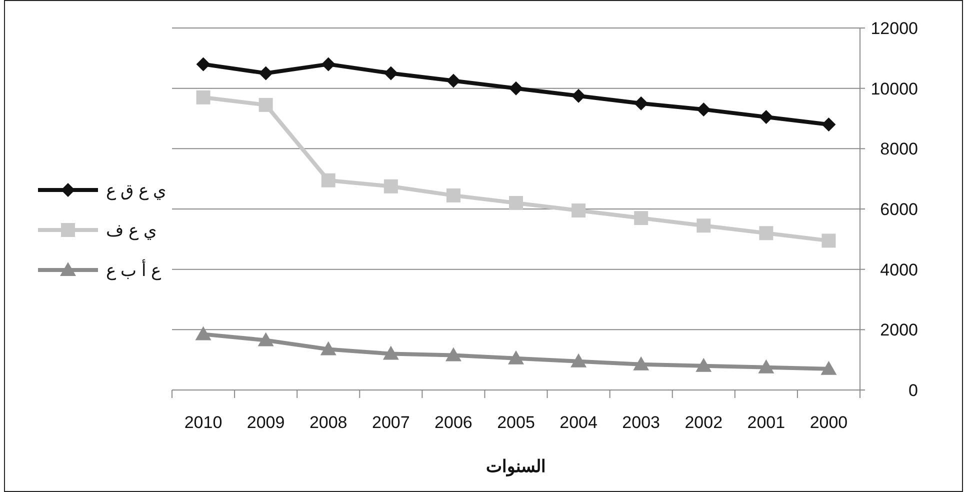  What do you see at coordinates (516, 467) in the screenshot?
I see `x-axis-title: السنوات` at bounding box center [516, 467].